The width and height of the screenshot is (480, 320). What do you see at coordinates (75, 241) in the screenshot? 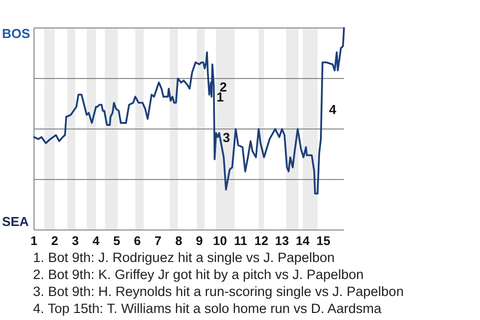
I see `x-tick-label: 3` at bounding box center [75, 241].